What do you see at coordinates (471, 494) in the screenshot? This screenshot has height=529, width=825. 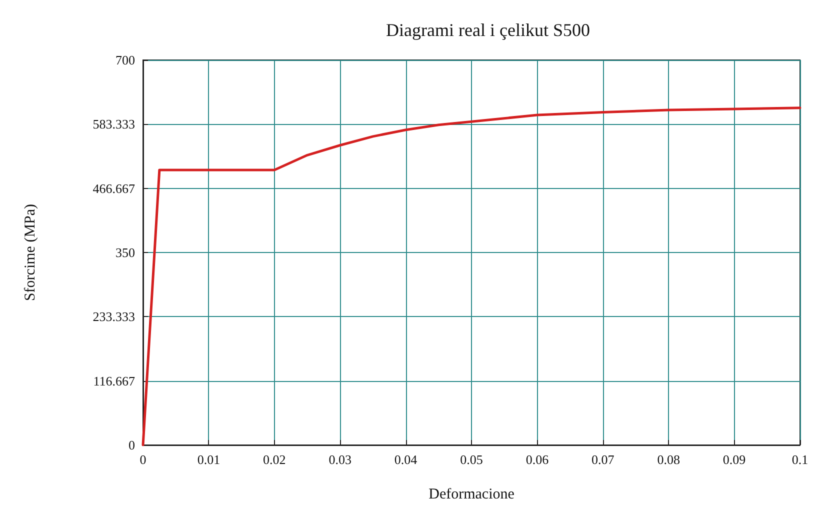 I see `x-axis-title: Deformacione` at bounding box center [471, 494].